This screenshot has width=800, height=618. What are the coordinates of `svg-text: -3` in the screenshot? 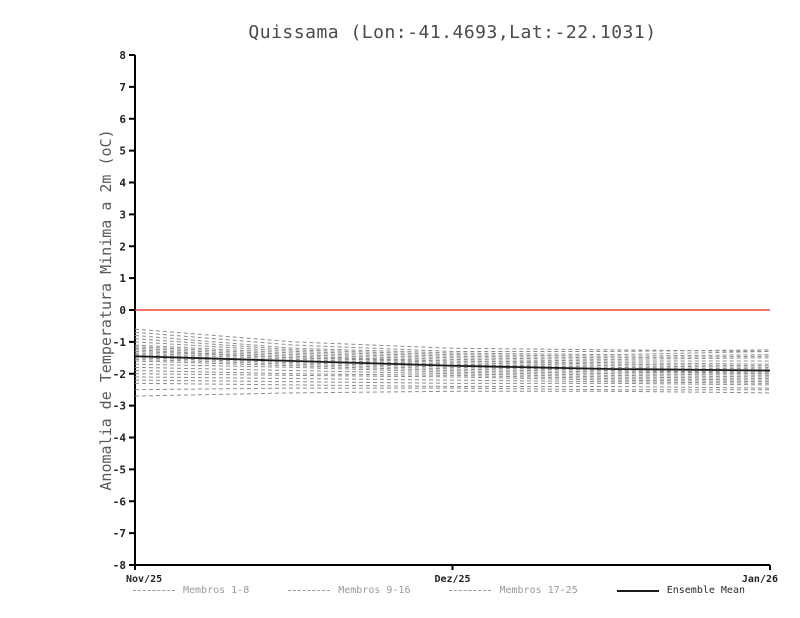 It's located at (119, 406).